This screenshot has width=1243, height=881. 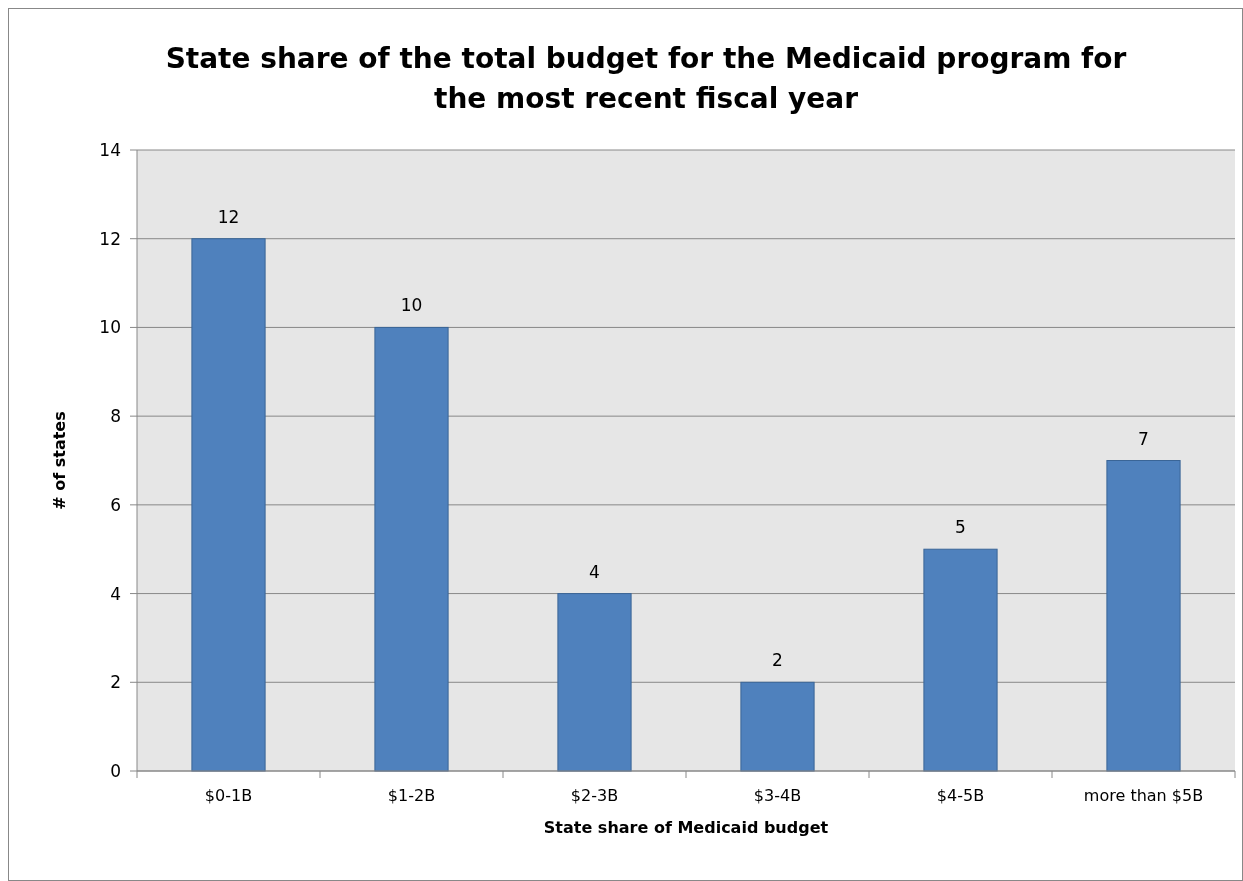 I want to click on y-tick-label: 4, so click(x=115, y=593).